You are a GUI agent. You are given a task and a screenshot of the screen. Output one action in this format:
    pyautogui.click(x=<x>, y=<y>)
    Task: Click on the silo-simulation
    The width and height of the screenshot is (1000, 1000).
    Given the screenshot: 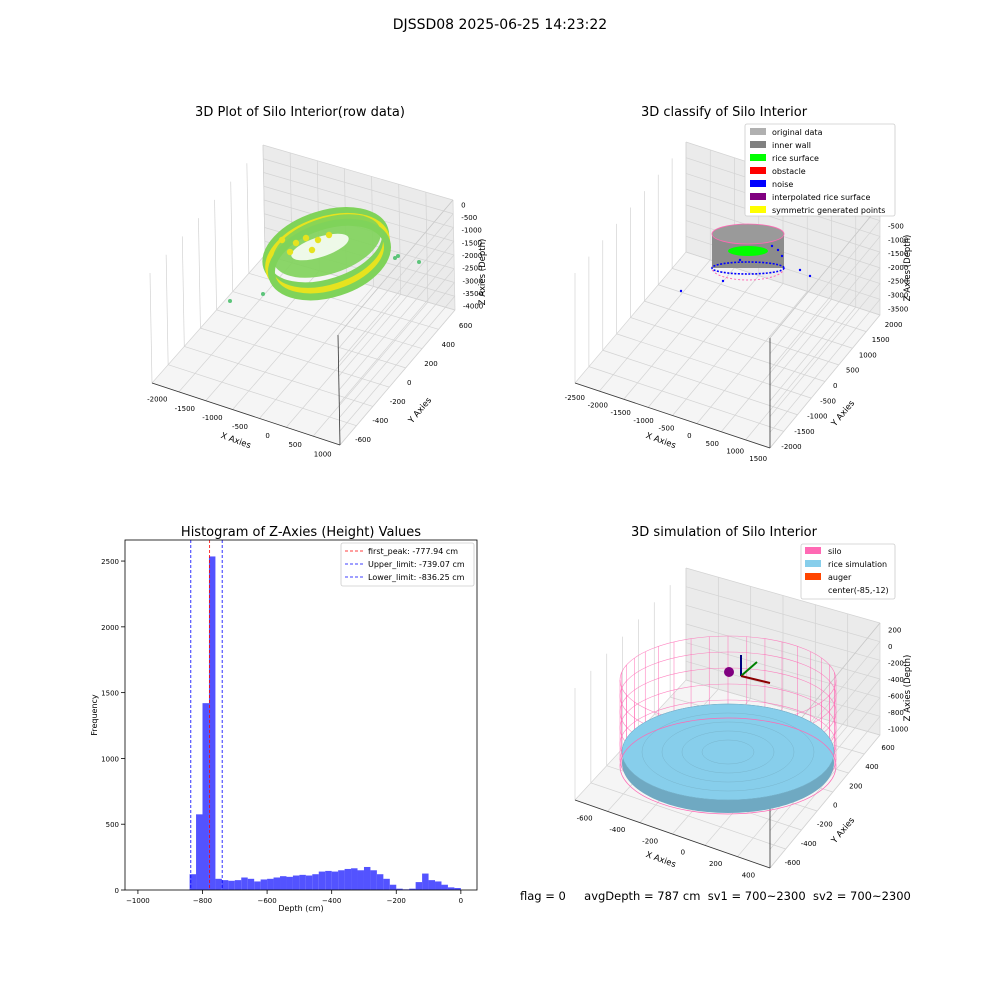 What is the action you would take?
    pyautogui.click(x=728, y=725)
    